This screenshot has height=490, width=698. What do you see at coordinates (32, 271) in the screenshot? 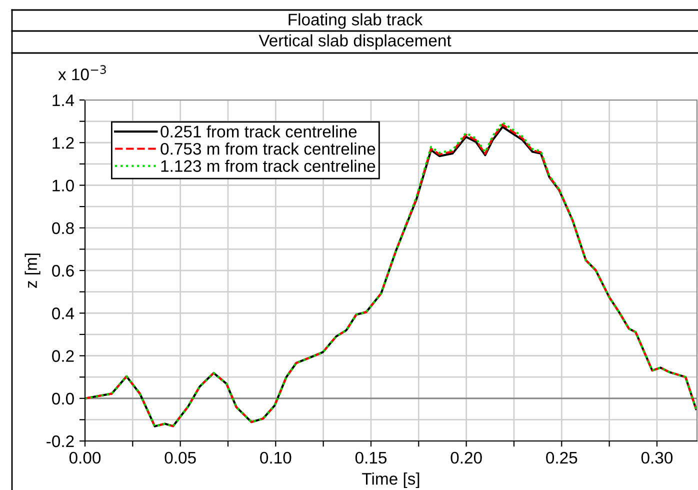
I see `y-axis-title: z [m]` at bounding box center [32, 271].